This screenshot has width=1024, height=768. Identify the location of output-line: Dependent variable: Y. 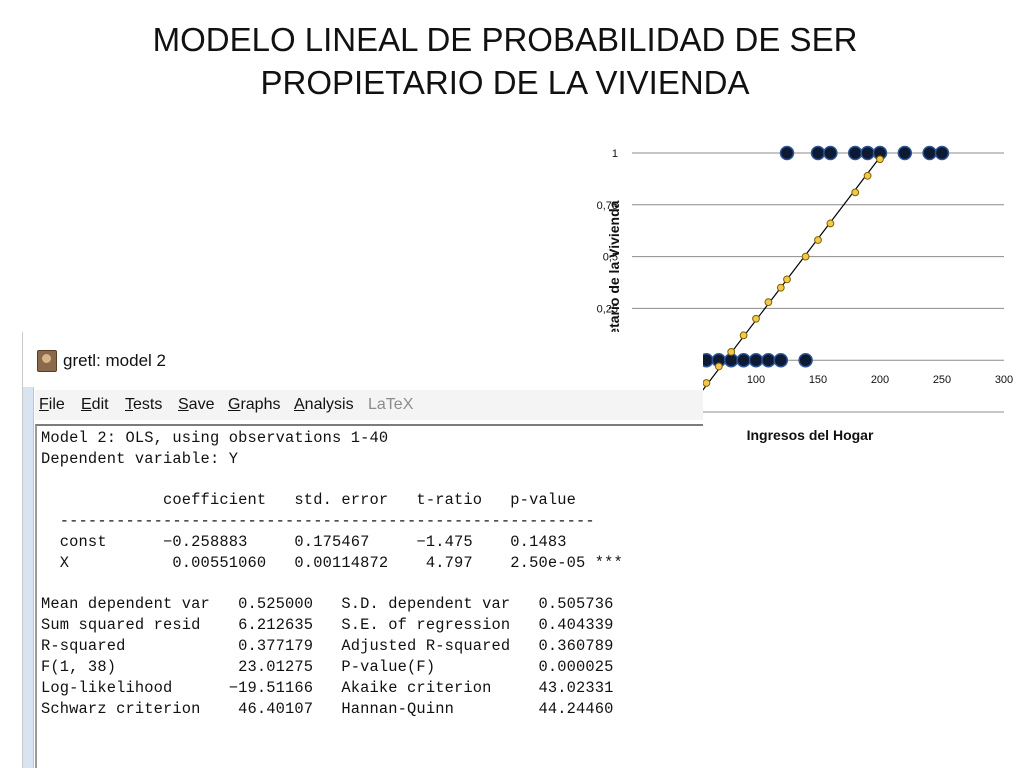
(140, 459).